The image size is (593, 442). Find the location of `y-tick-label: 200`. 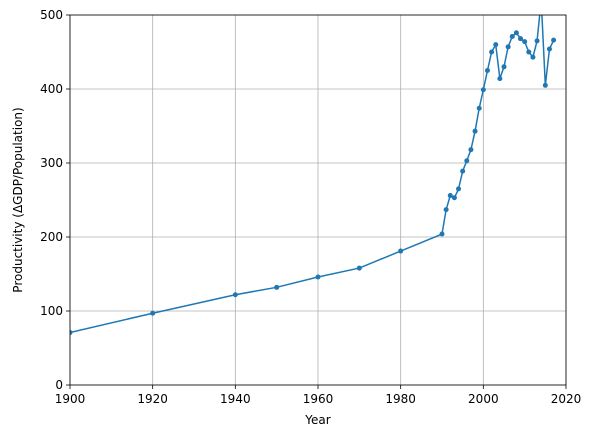

y-tick-label: 200 is located at coordinates (51, 237).